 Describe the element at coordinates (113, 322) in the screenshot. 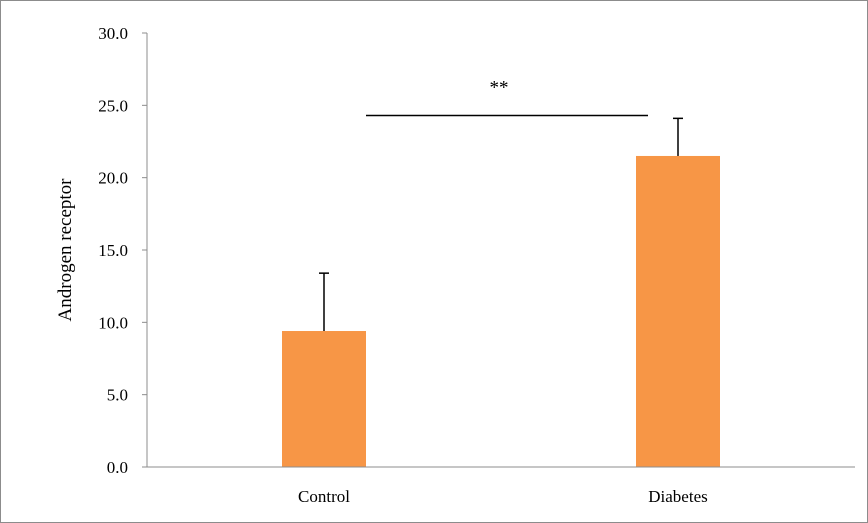

I see `y-tick-label: 10.0` at that location.